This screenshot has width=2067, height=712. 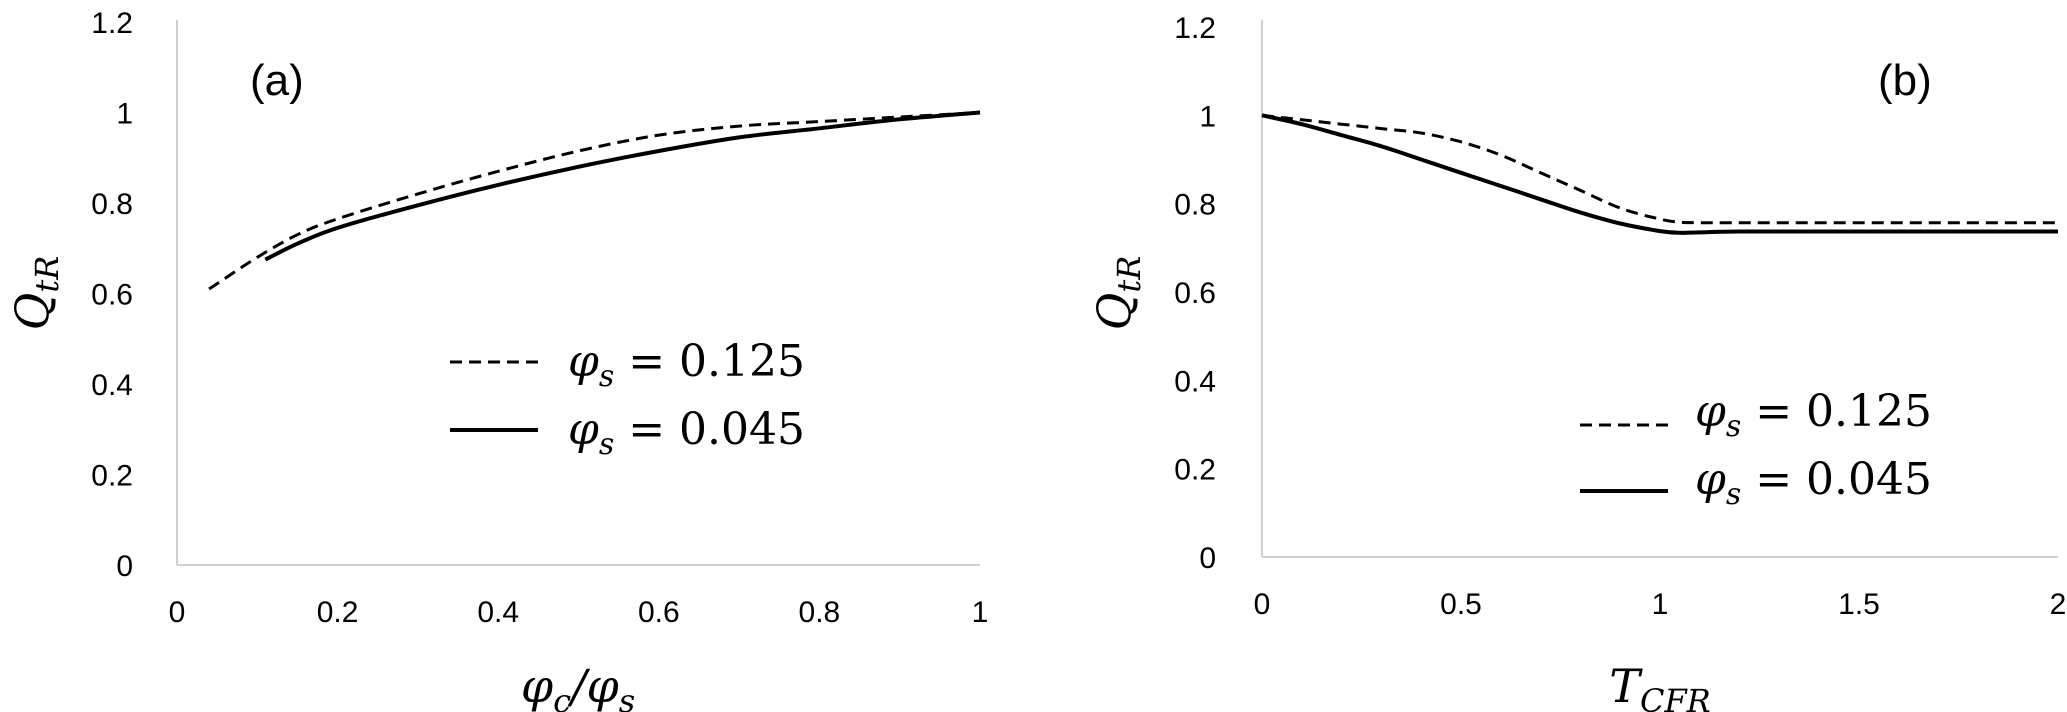 I want to click on panel-a-x-tick-3: 0.6, so click(x=659, y=612).